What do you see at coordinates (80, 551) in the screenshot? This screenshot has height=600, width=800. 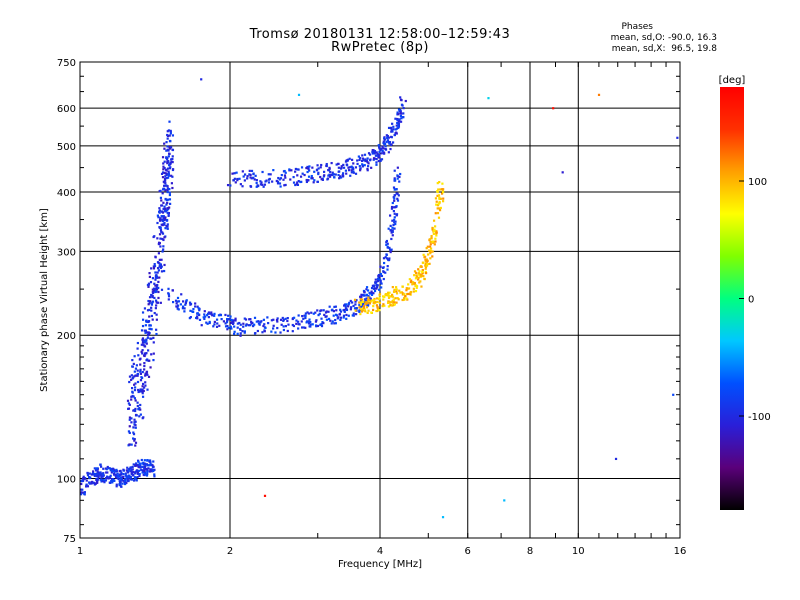 I see `x-tick-label: 1` at bounding box center [80, 551].